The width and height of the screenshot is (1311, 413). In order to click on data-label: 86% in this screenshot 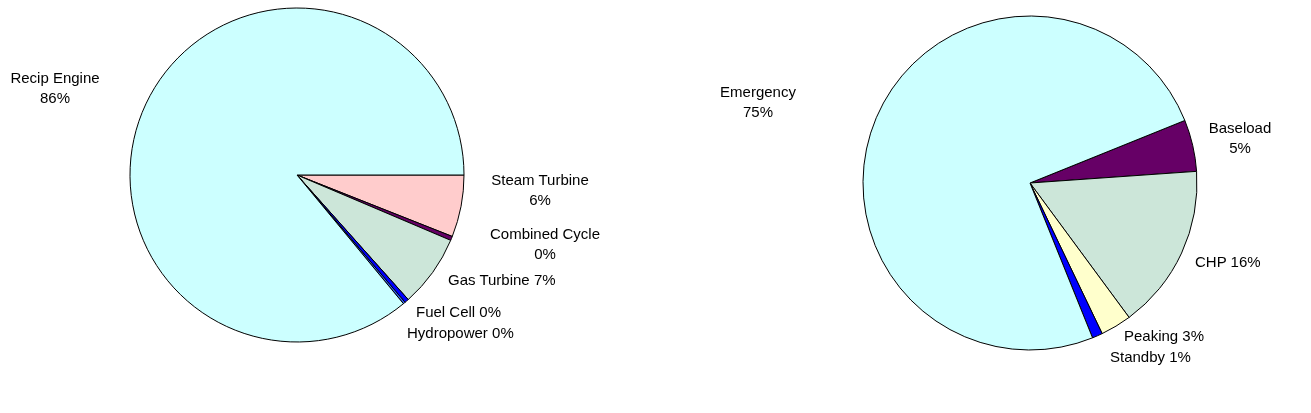, I will do `click(55, 97)`.